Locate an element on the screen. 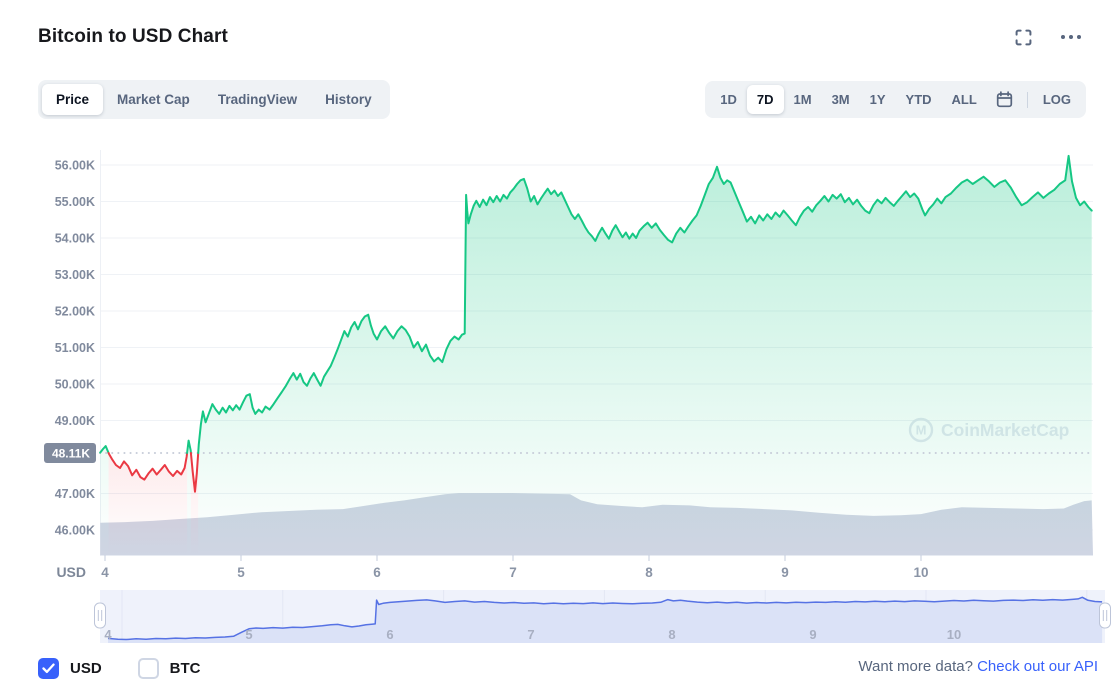  navigator-area is located at coordinates (605, 620).